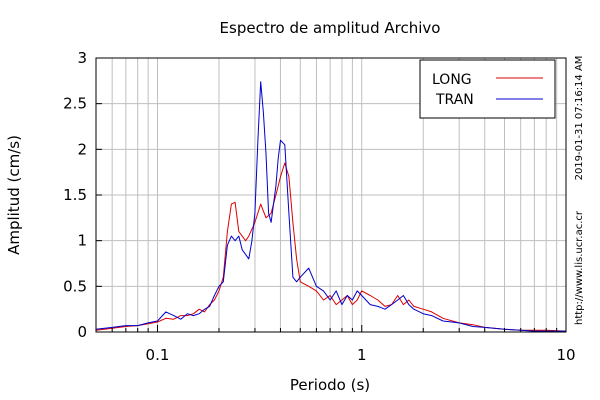  What do you see at coordinates (158, 355) in the screenshot?
I see `x-tick-label-0: 0.1` at bounding box center [158, 355].